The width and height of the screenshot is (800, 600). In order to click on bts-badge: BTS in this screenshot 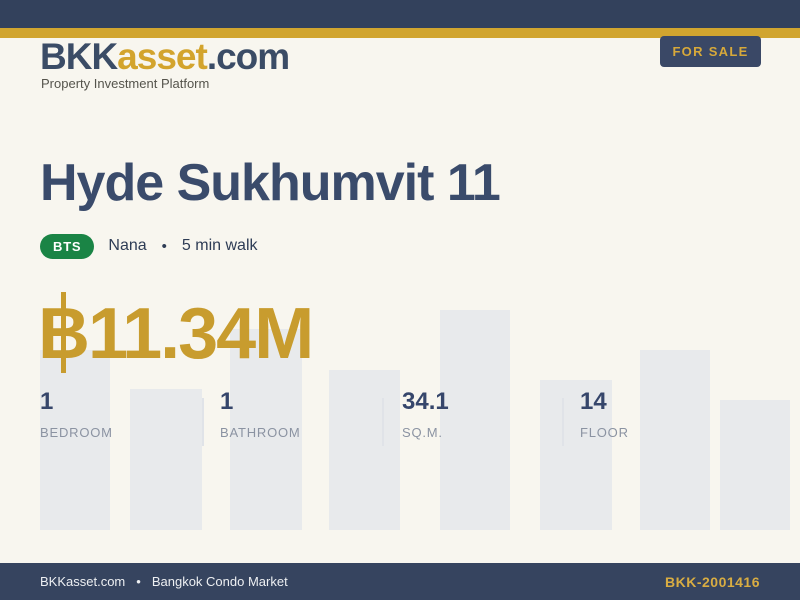, I will do `click(67, 246)`.